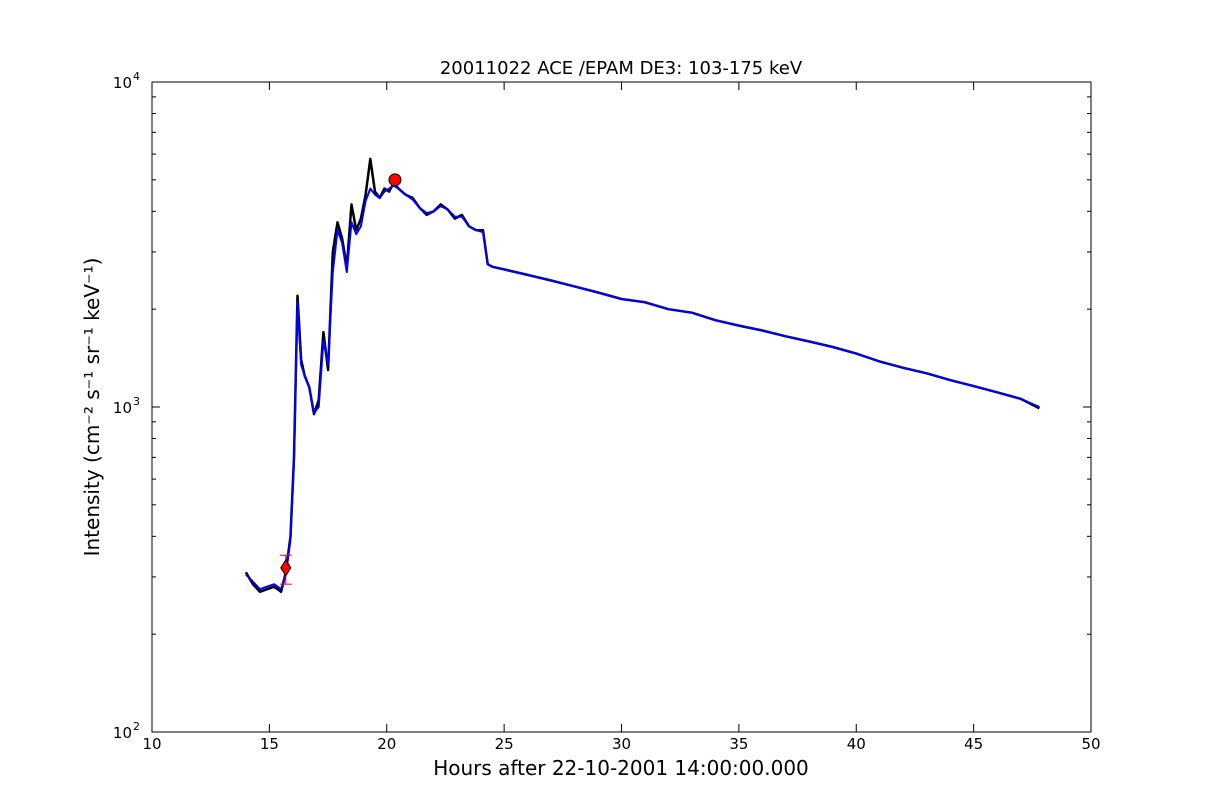 Image resolution: width=1212 pixels, height=812 pixels. I want to click on x-tick-labels: 10 15 20 25 30 35 40 45 50, so click(621, 744).